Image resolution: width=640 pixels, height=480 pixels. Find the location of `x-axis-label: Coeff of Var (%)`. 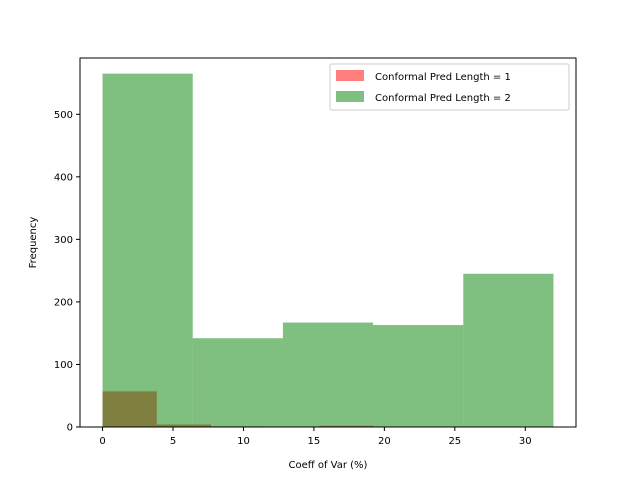

x-axis-label: Coeff of Var (%) is located at coordinates (328, 465).